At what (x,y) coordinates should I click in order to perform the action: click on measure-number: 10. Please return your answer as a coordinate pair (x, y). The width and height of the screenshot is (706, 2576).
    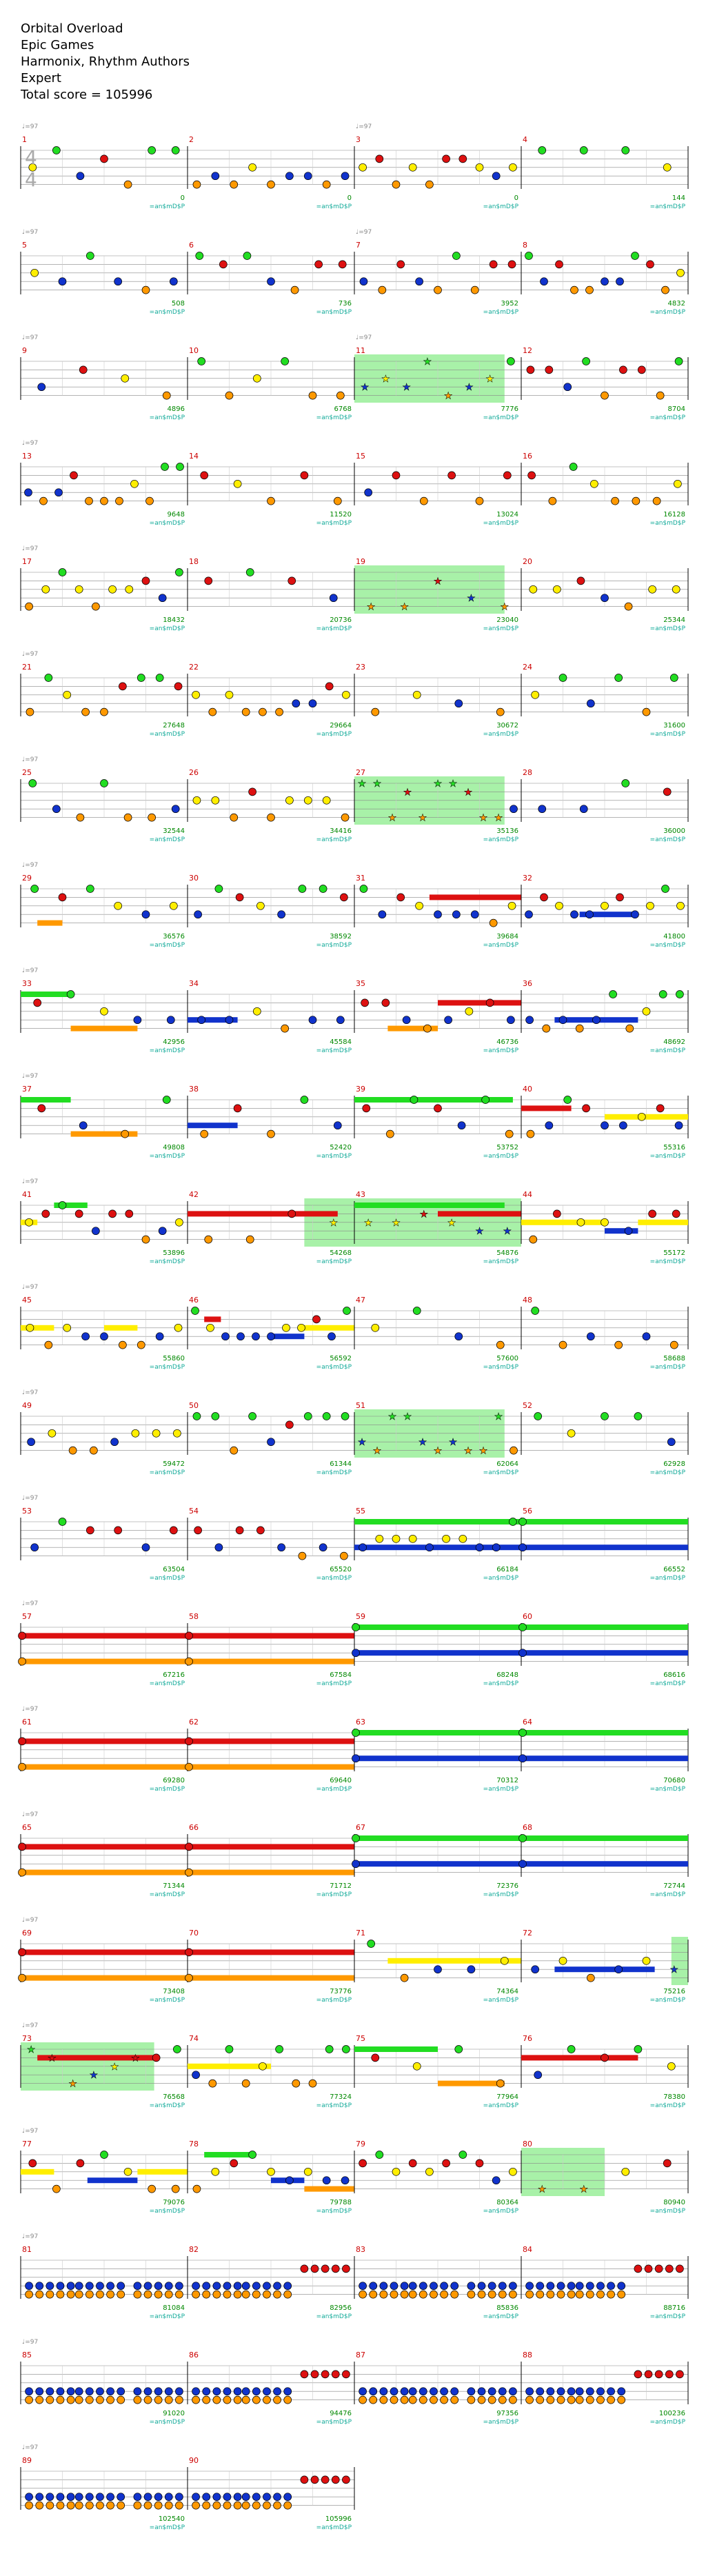
    Looking at the image, I should click on (194, 350).